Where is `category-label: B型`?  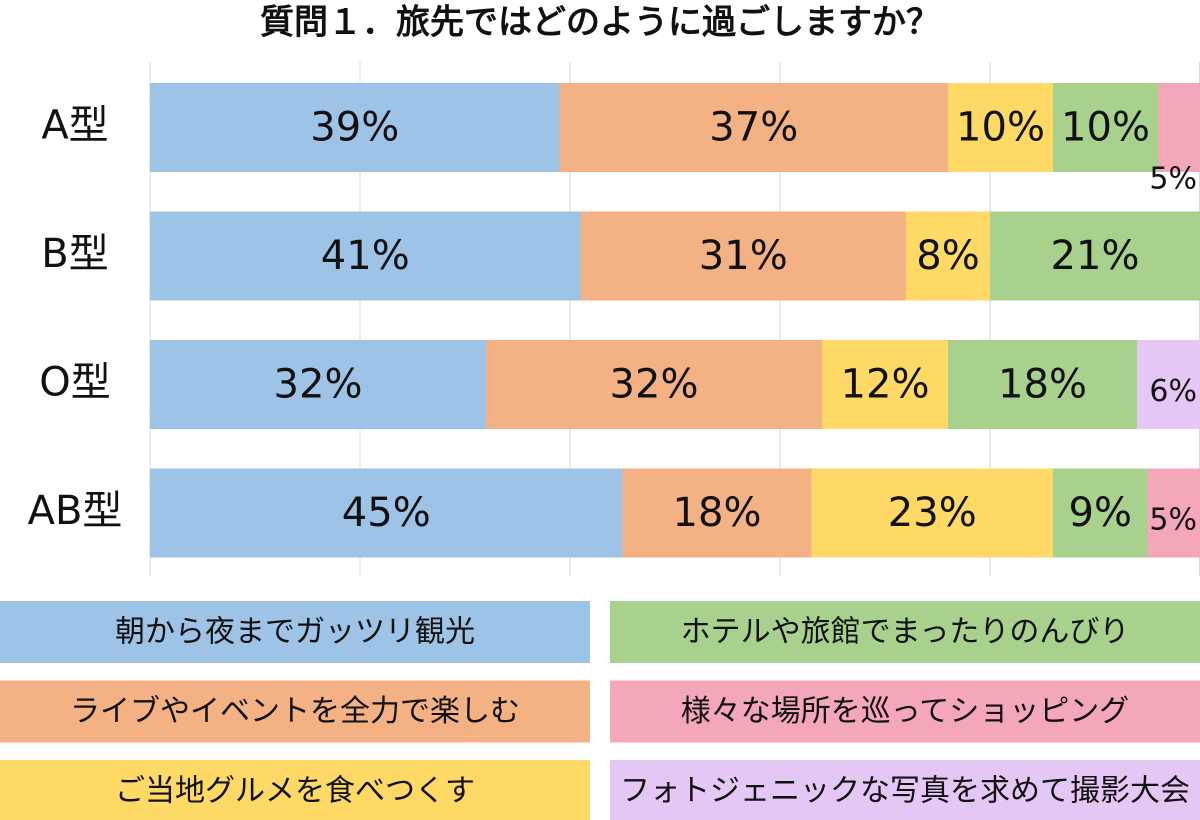 category-label: B型 is located at coordinates (74, 254).